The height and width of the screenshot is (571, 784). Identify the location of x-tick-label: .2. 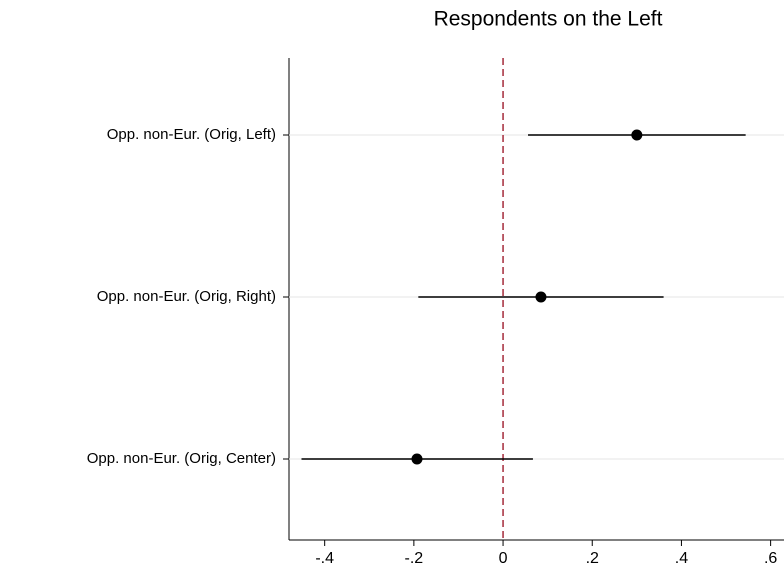
(592, 558).